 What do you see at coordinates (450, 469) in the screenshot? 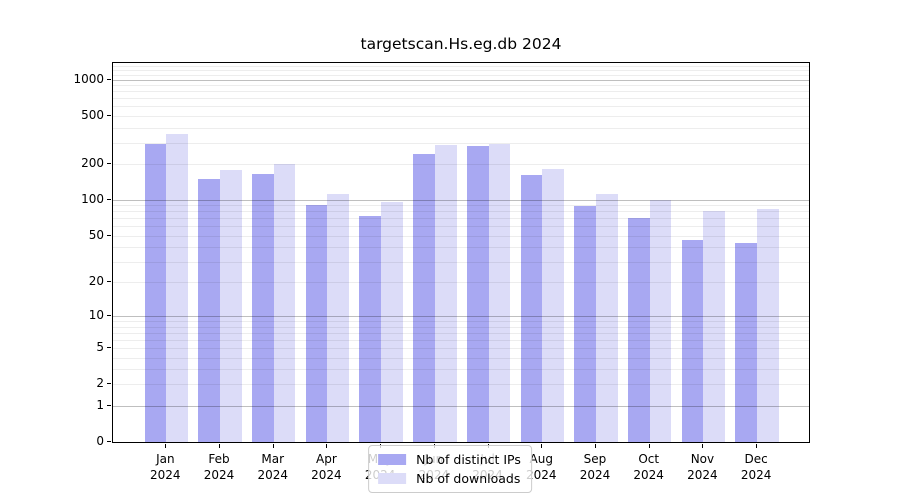
I see `legend: Nb of distinct IPs Nb of downloads` at bounding box center [450, 469].